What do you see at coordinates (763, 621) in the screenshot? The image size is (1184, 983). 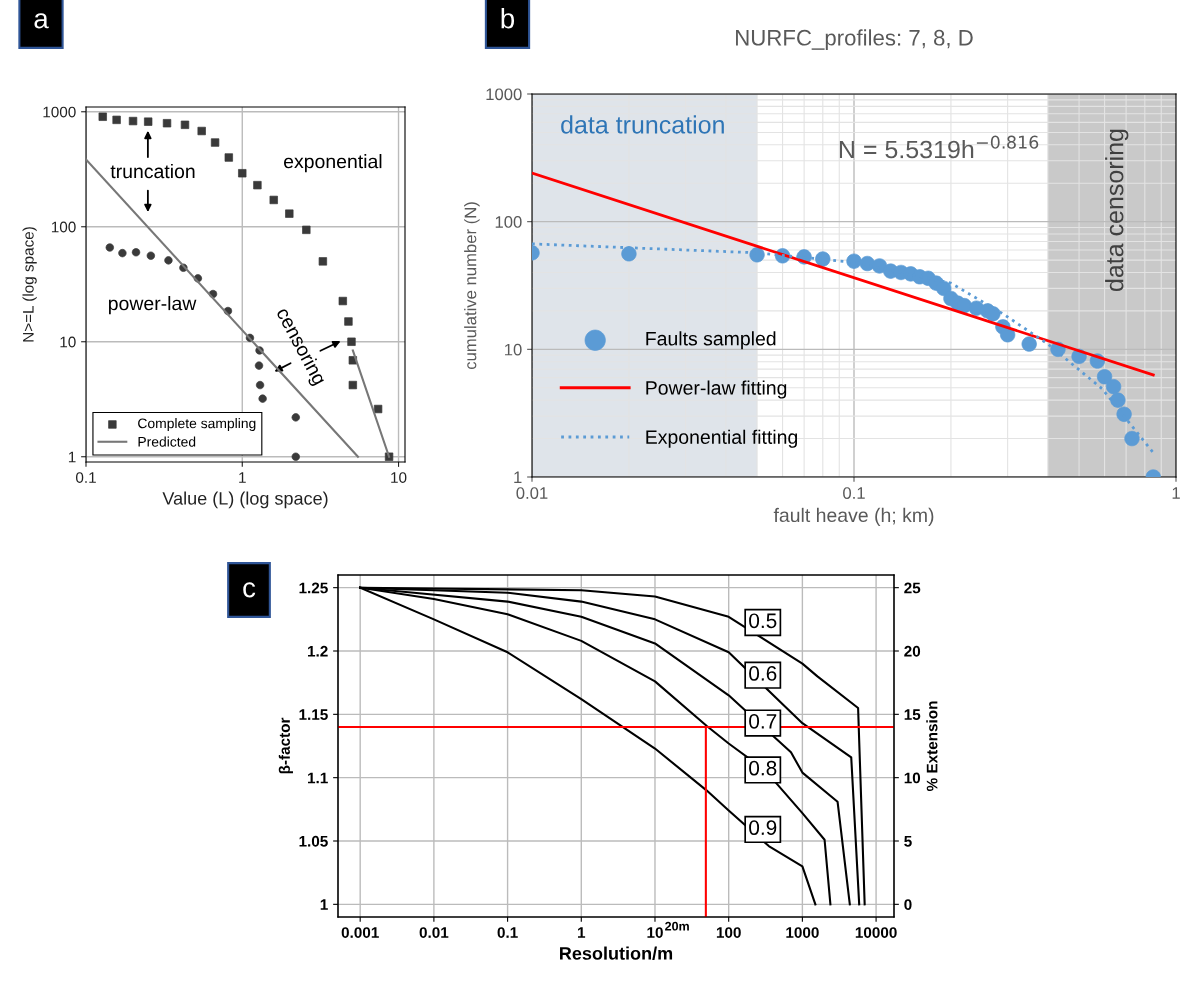 I see `annotation: 0.5` at bounding box center [763, 621].